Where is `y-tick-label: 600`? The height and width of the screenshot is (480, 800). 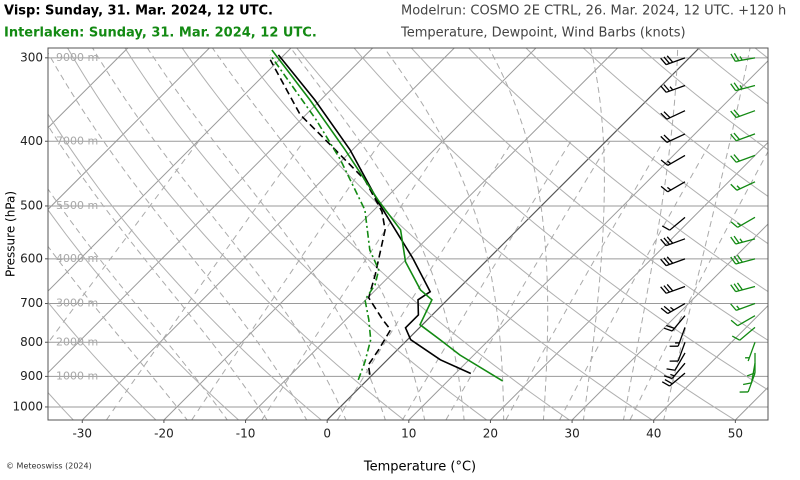
y-tick-label: 600 is located at coordinates (31, 258).